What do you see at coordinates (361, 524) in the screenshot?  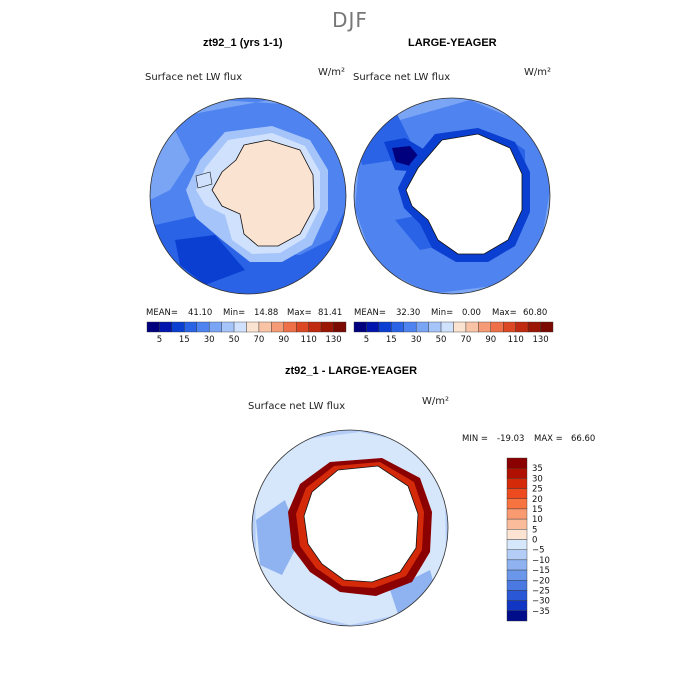 I see `panel-3-antarctica` at bounding box center [361, 524].